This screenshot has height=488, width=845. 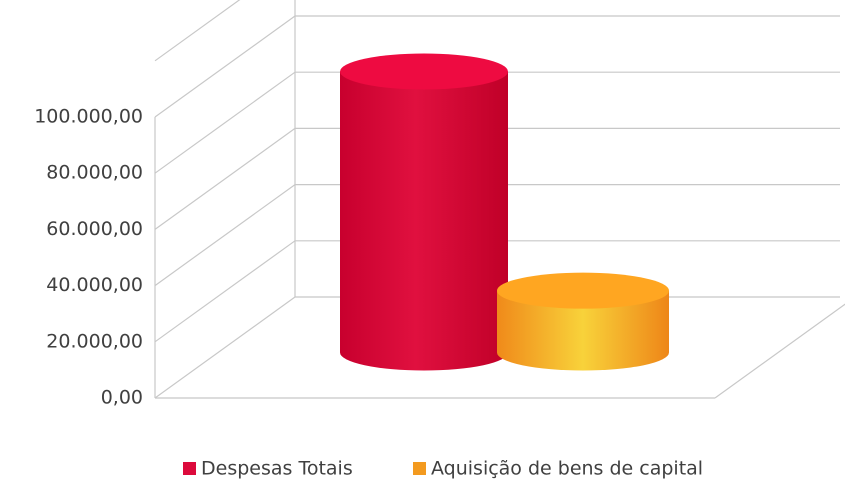 What do you see at coordinates (94, 229) in the screenshot?
I see `y-tick-label: 60.000,00` at bounding box center [94, 229].